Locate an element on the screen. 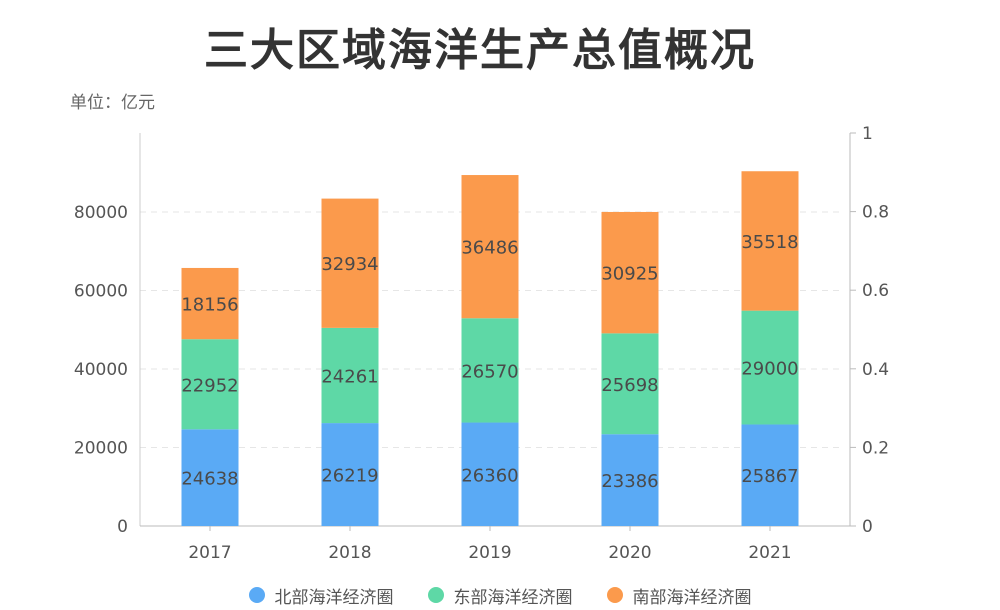  y2-tick-label: 0.4 is located at coordinates (875, 370).